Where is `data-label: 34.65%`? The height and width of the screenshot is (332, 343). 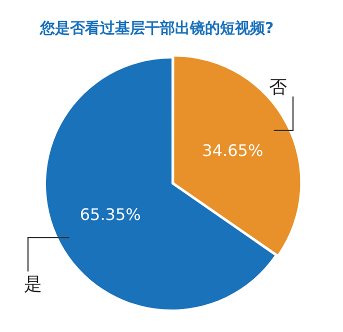
data-label: 34.65% is located at coordinates (233, 150).